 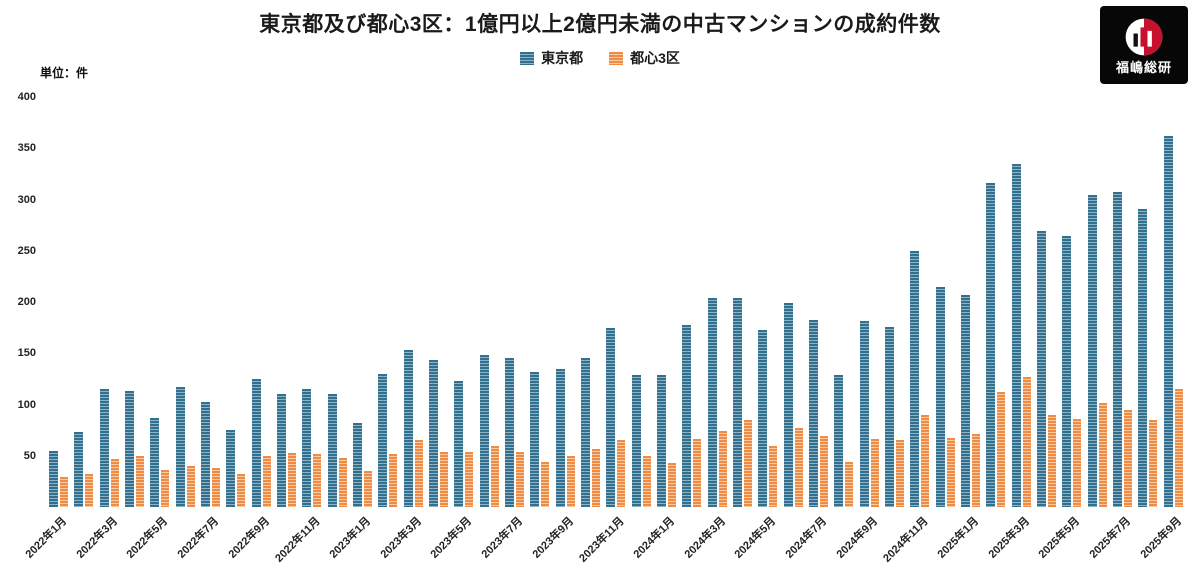 I want to click on y-axis: 50 100 150 200 250 300 350 400, so click(x=20, y=299).